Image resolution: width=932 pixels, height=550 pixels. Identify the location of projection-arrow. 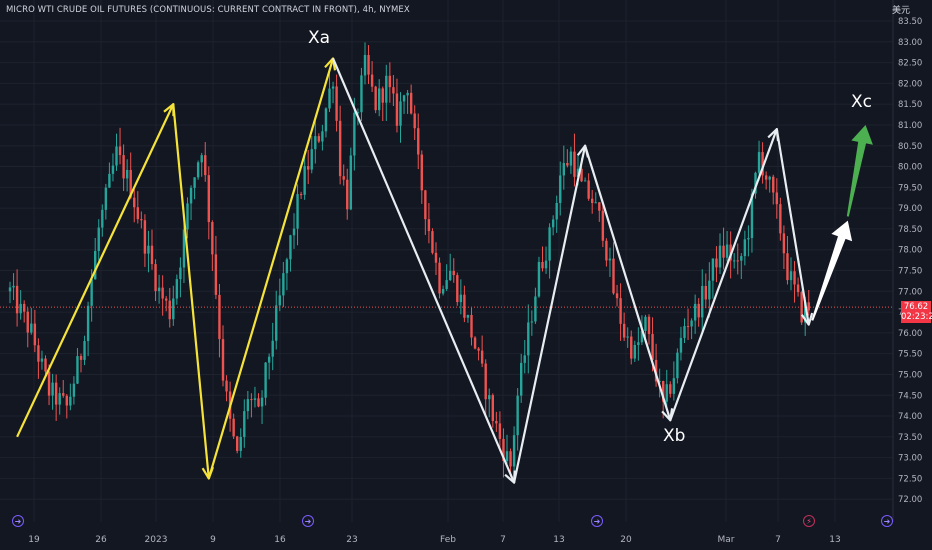
(859, 170).